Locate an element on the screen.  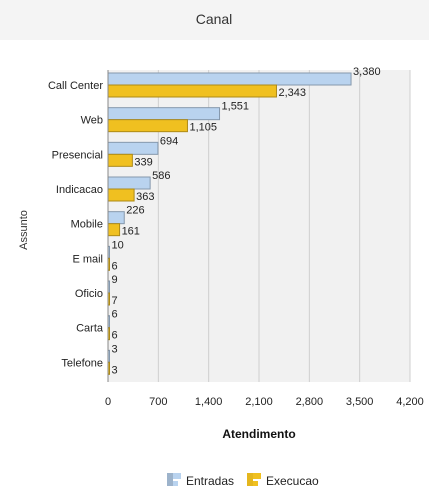
legend-item-entradas: Entradas is located at coordinates (200, 480).